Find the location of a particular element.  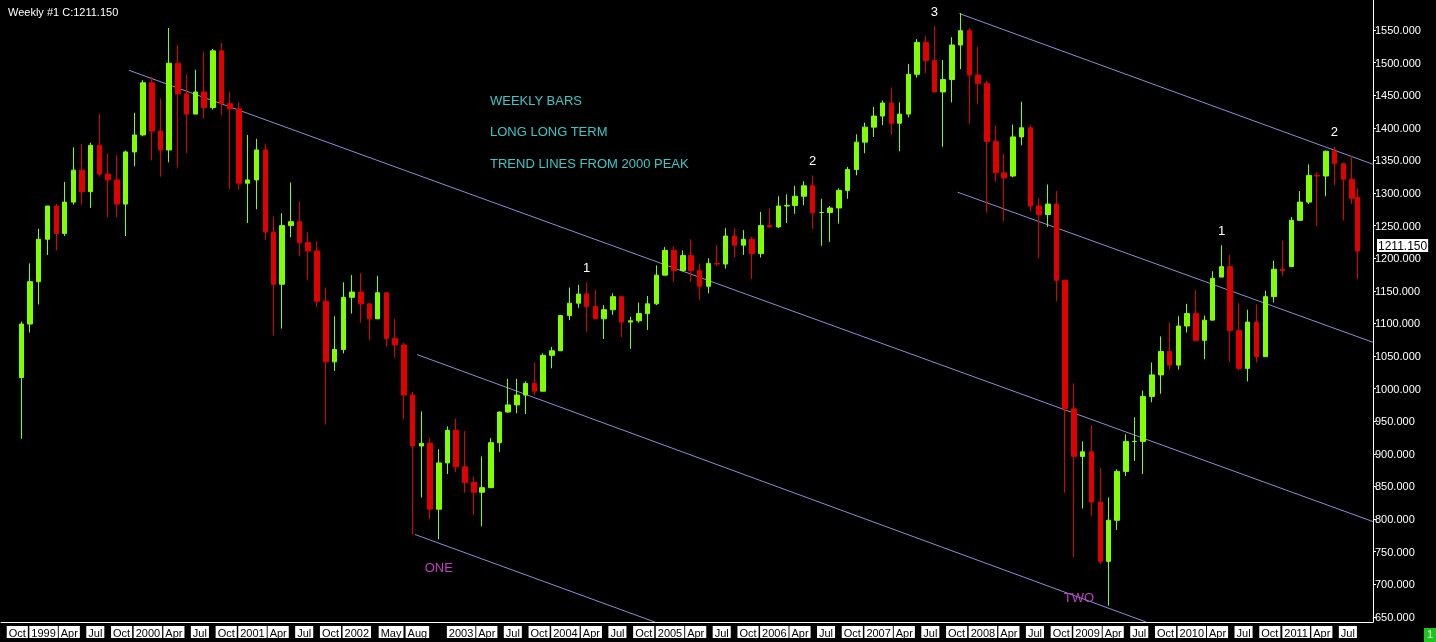

y-tick-label: 800.000 is located at coordinates (1395, 518).